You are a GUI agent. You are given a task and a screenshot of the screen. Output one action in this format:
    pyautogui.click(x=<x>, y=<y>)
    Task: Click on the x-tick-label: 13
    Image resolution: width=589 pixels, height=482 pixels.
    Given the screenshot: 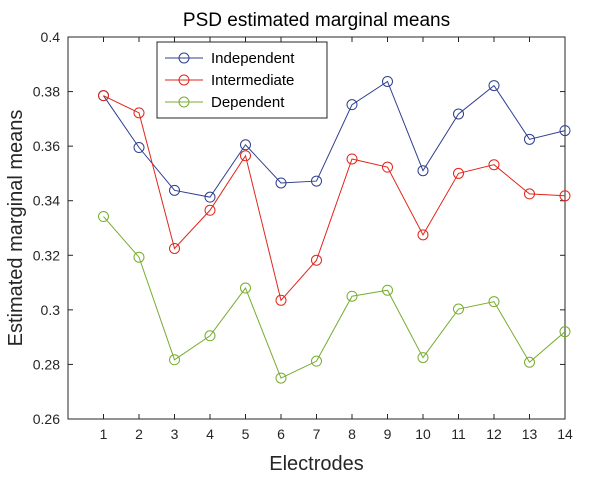 What is the action you would take?
    pyautogui.click(x=530, y=434)
    